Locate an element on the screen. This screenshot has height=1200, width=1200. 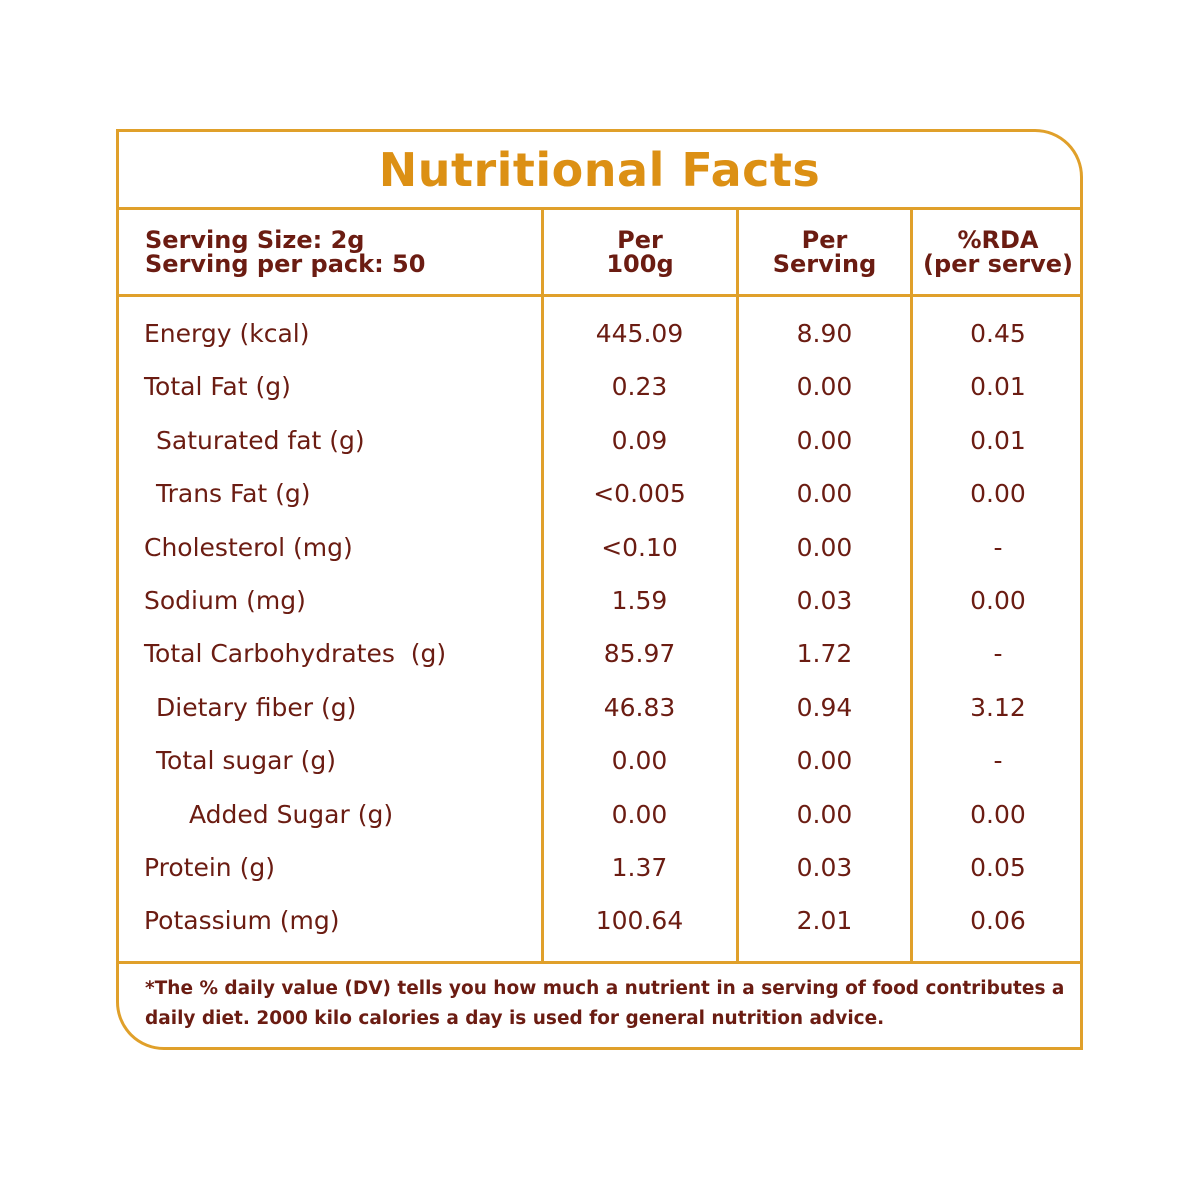
serving-info-header: Serving Size: 2g Serving per pack: 50 is located at coordinates (285, 252).